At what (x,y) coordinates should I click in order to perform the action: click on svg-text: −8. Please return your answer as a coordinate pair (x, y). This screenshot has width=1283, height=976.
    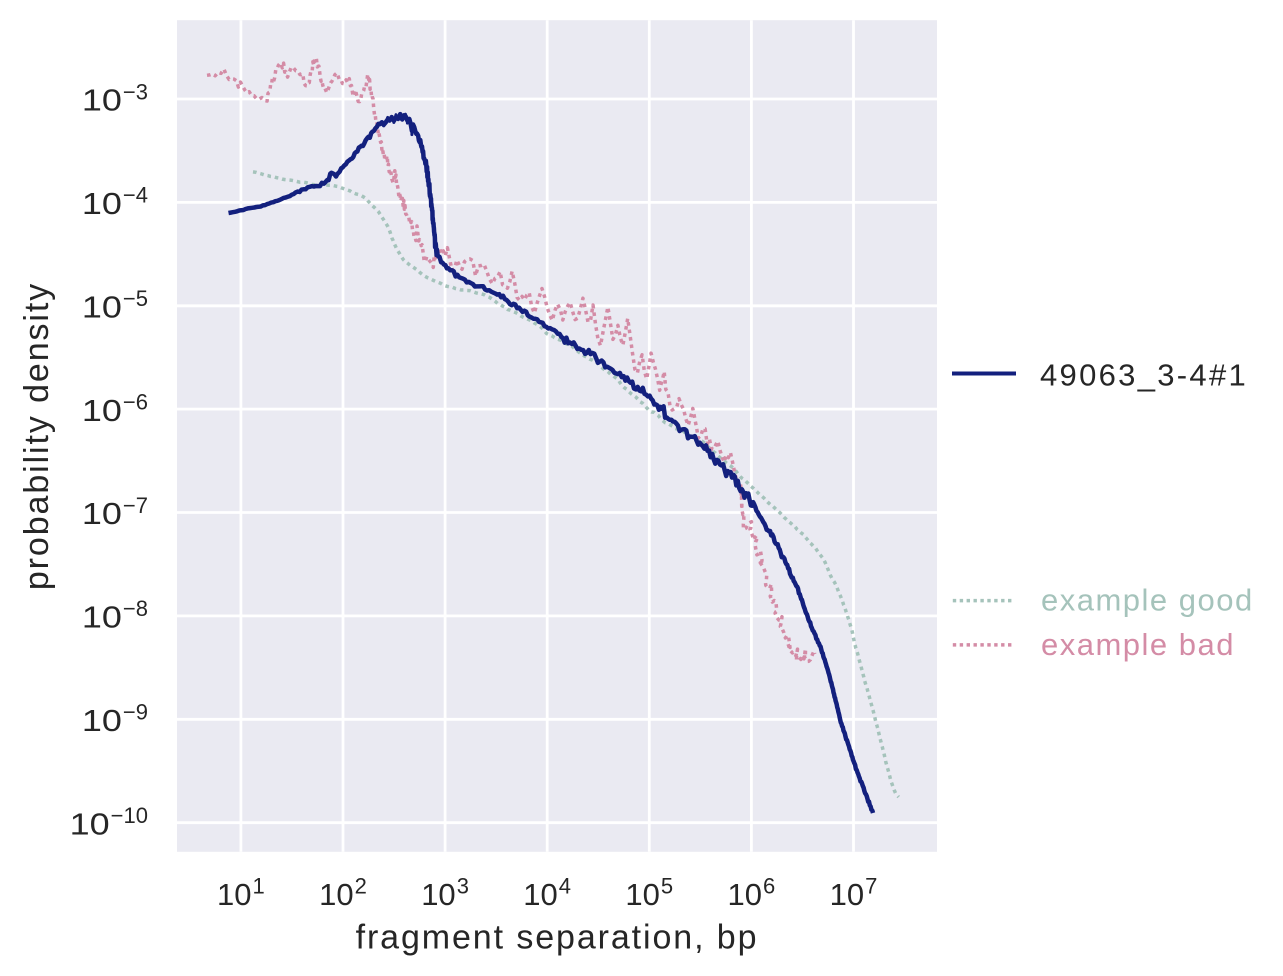
    Looking at the image, I should click on (135, 608).